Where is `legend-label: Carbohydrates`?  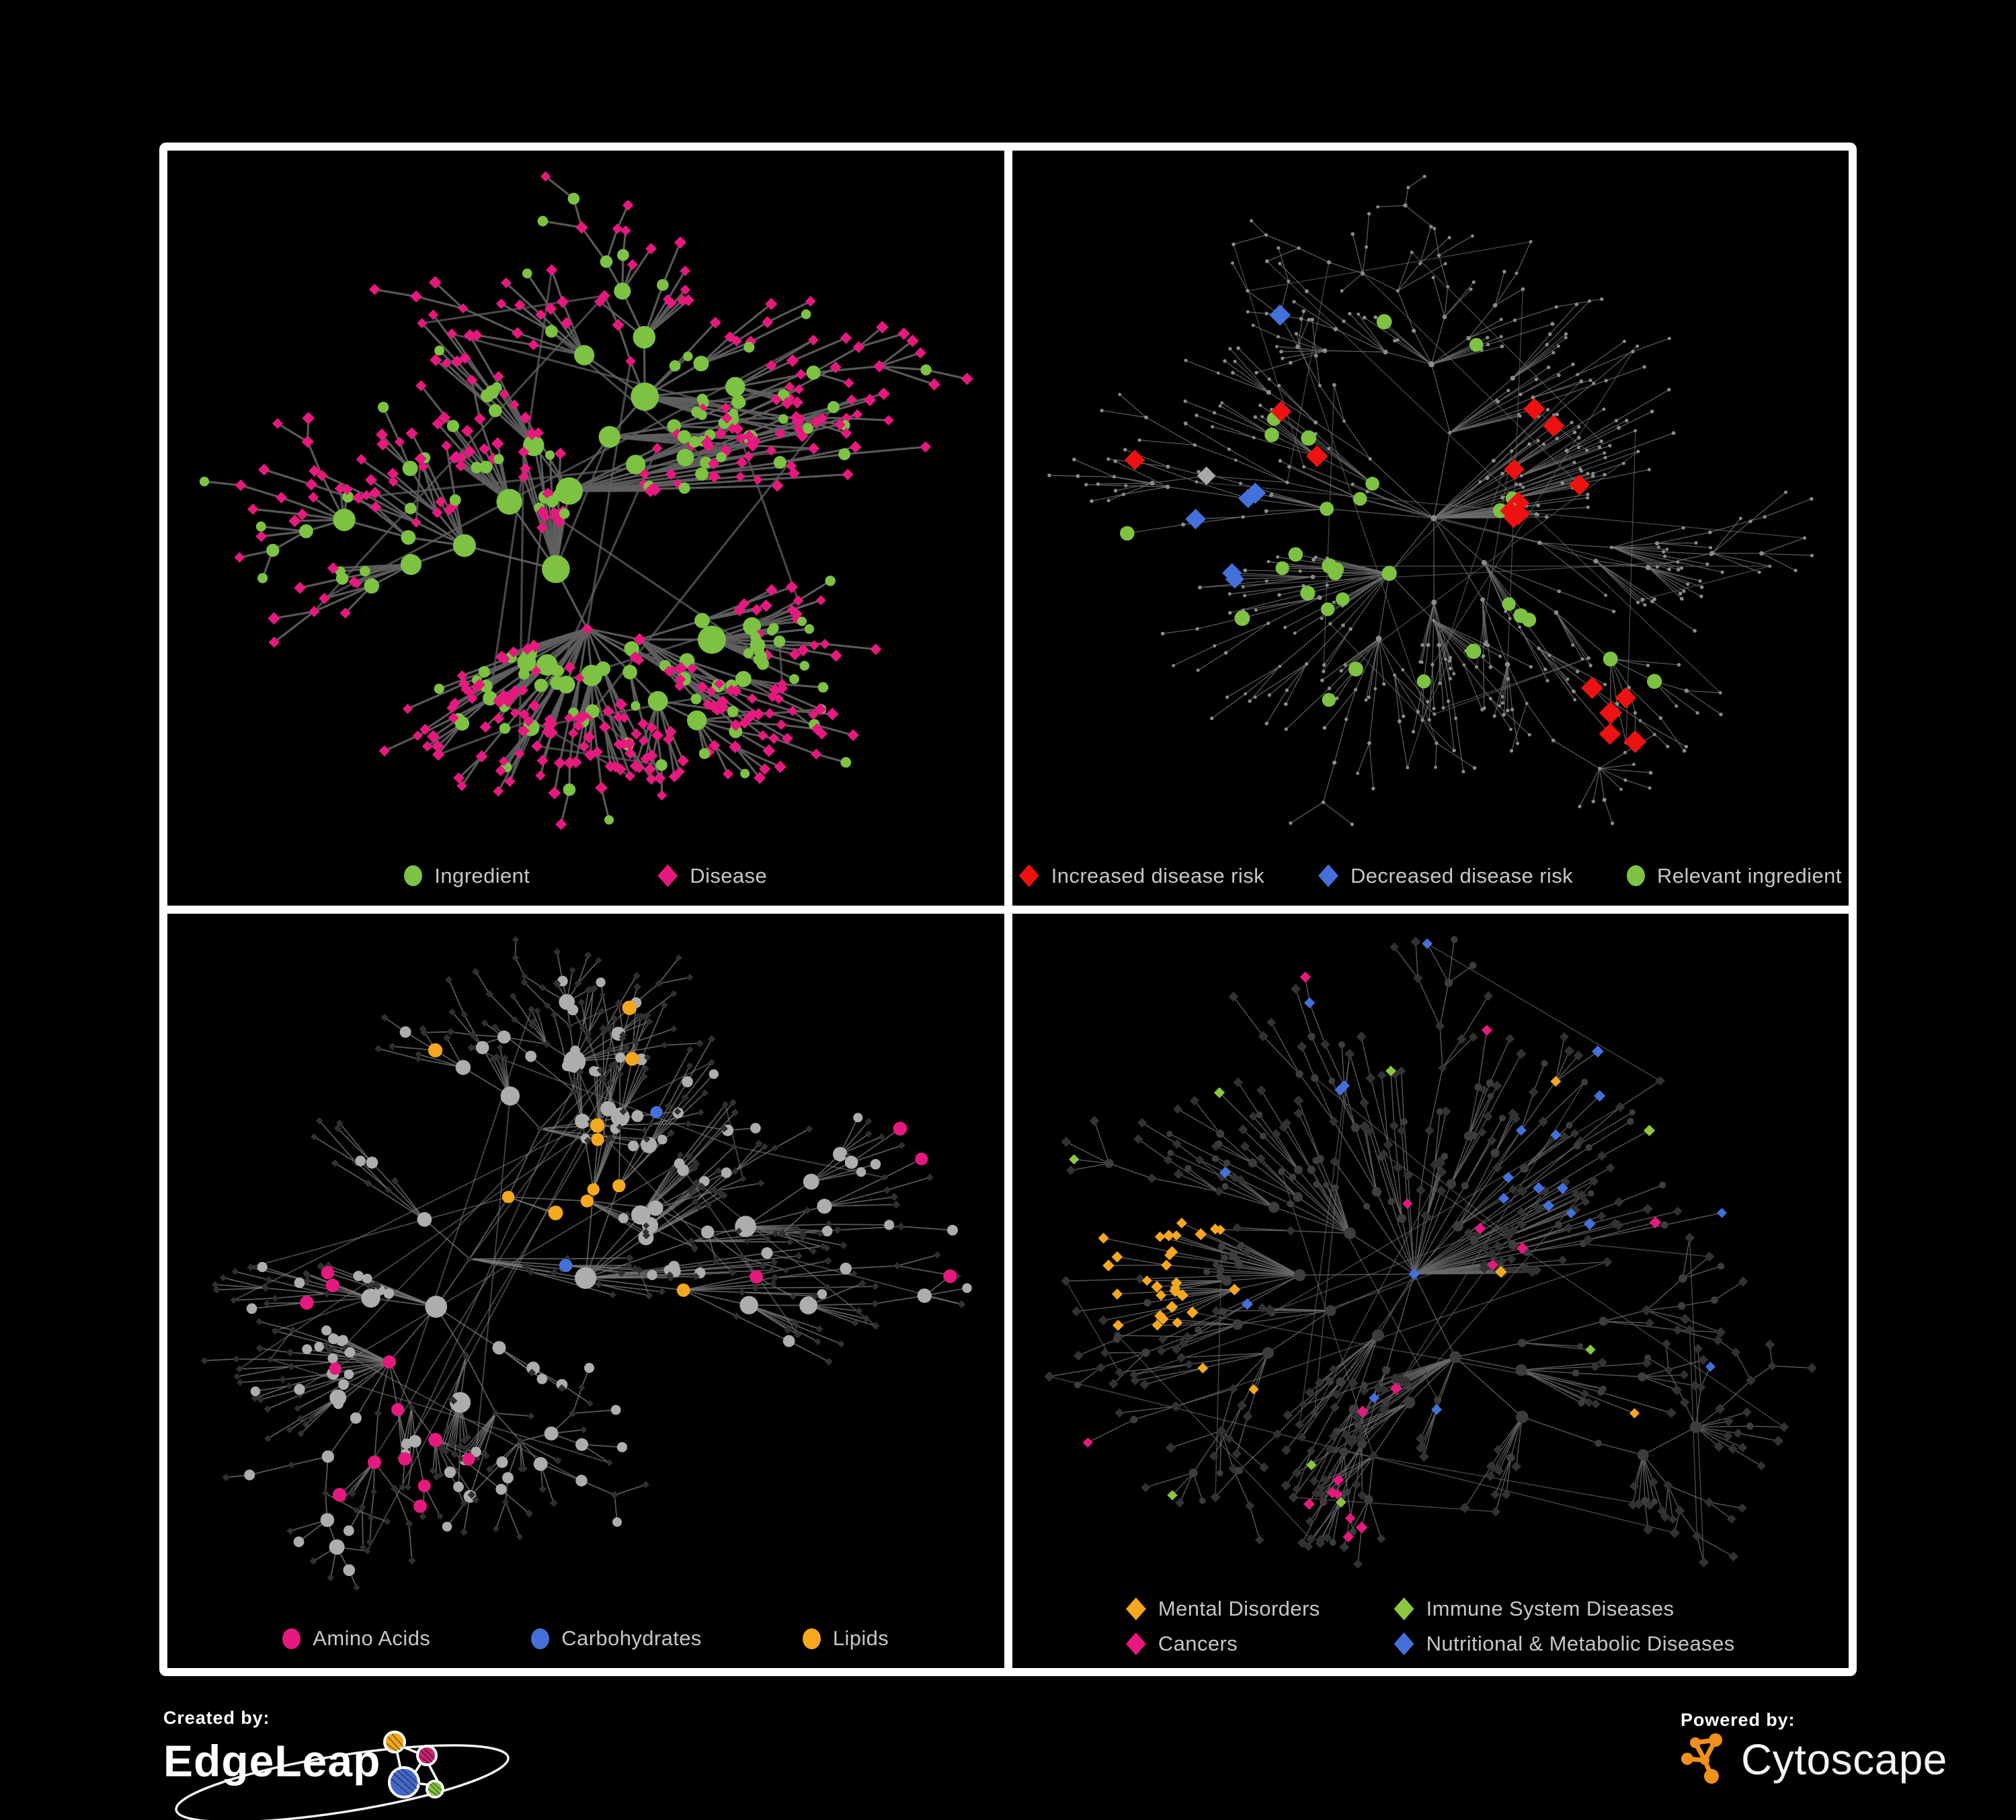
legend-label: Carbohydrates is located at coordinates (631, 1638).